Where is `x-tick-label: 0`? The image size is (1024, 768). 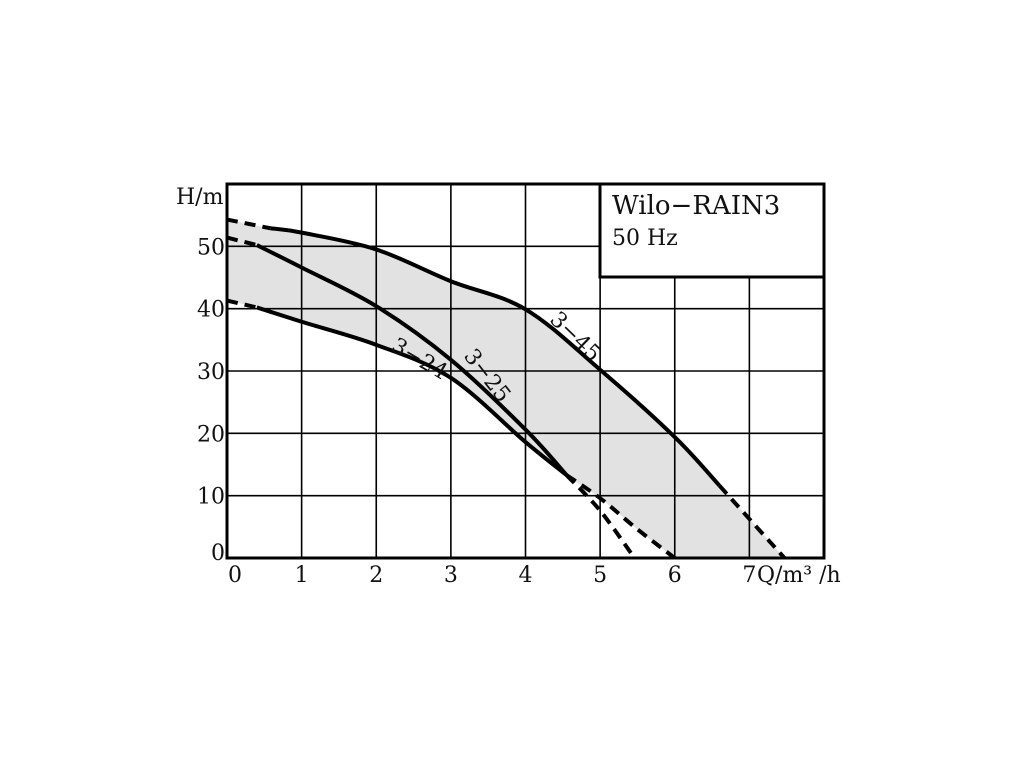 x-tick-label: 0 is located at coordinates (235, 575).